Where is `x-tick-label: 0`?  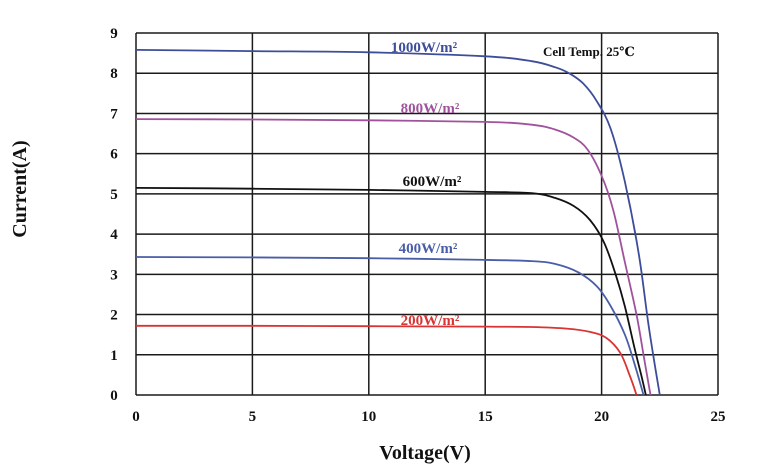 x-tick-label: 0 is located at coordinates (136, 417).